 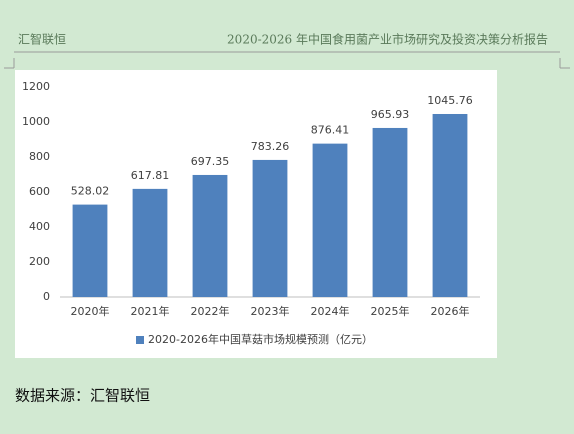 What do you see at coordinates (287, 63) in the screenshot?
I see `margin-marks` at bounding box center [287, 63].